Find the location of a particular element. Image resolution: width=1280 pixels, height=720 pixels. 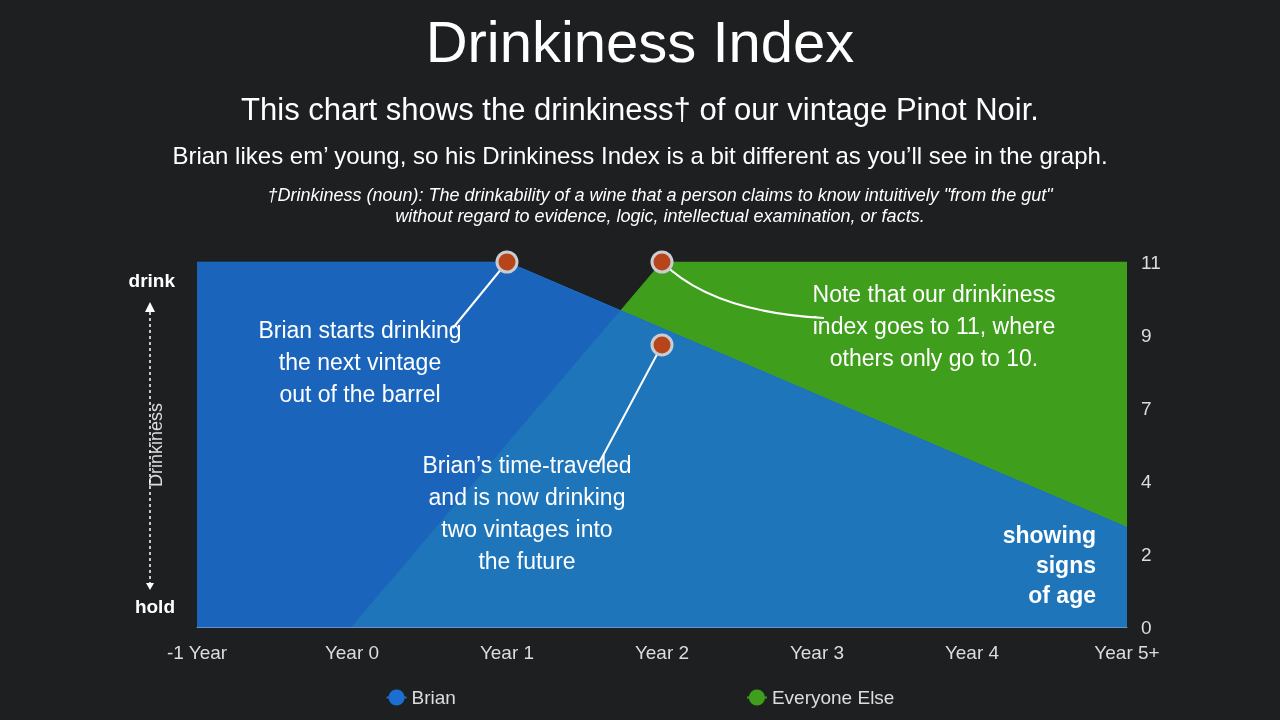

text: hold is located at coordinates (154, 607).